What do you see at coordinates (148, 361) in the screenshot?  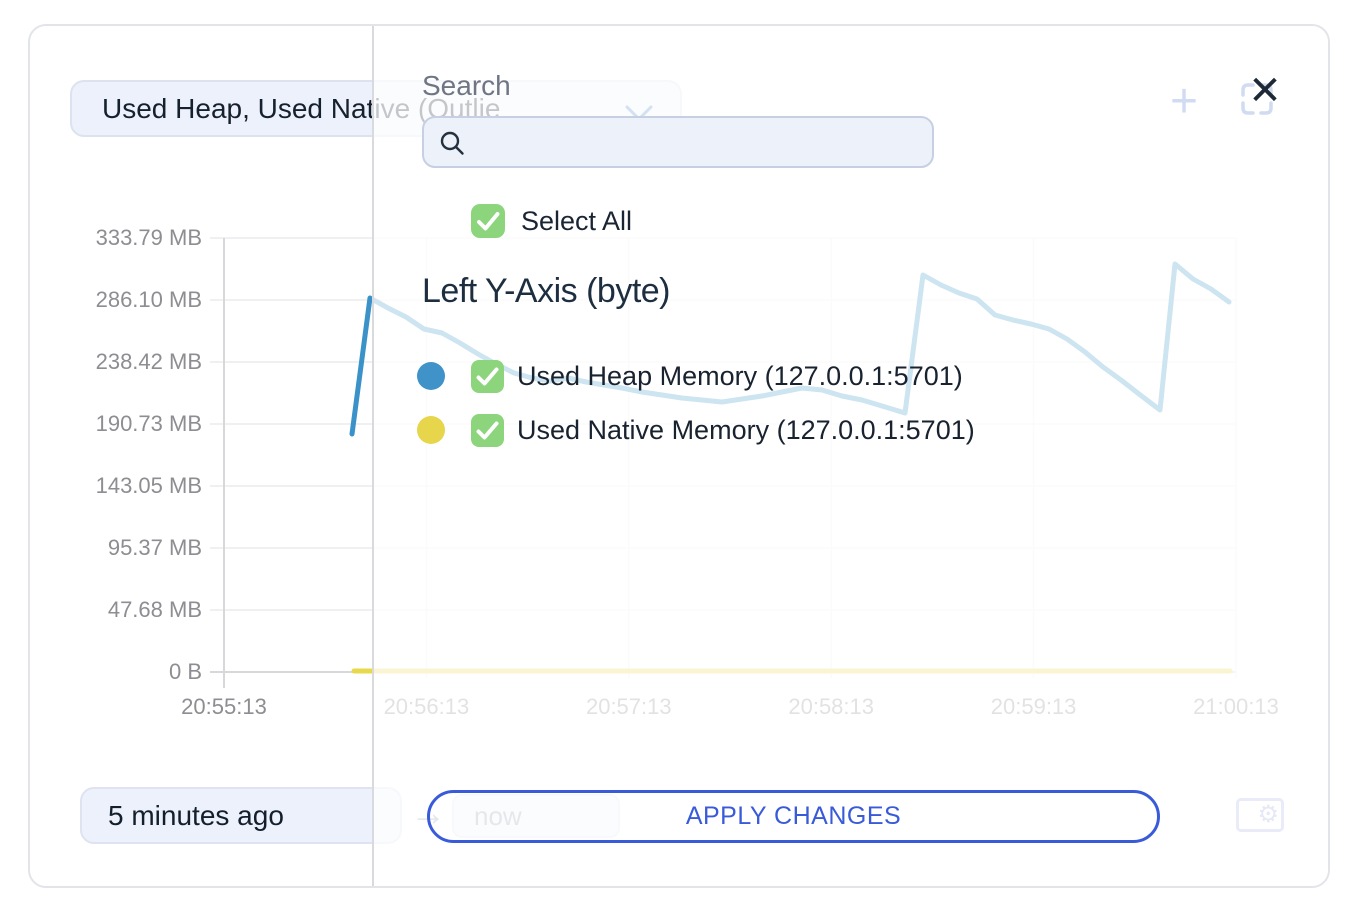 I see `y-tick-label: 238.42 MB` at bounding box center [148, 361].